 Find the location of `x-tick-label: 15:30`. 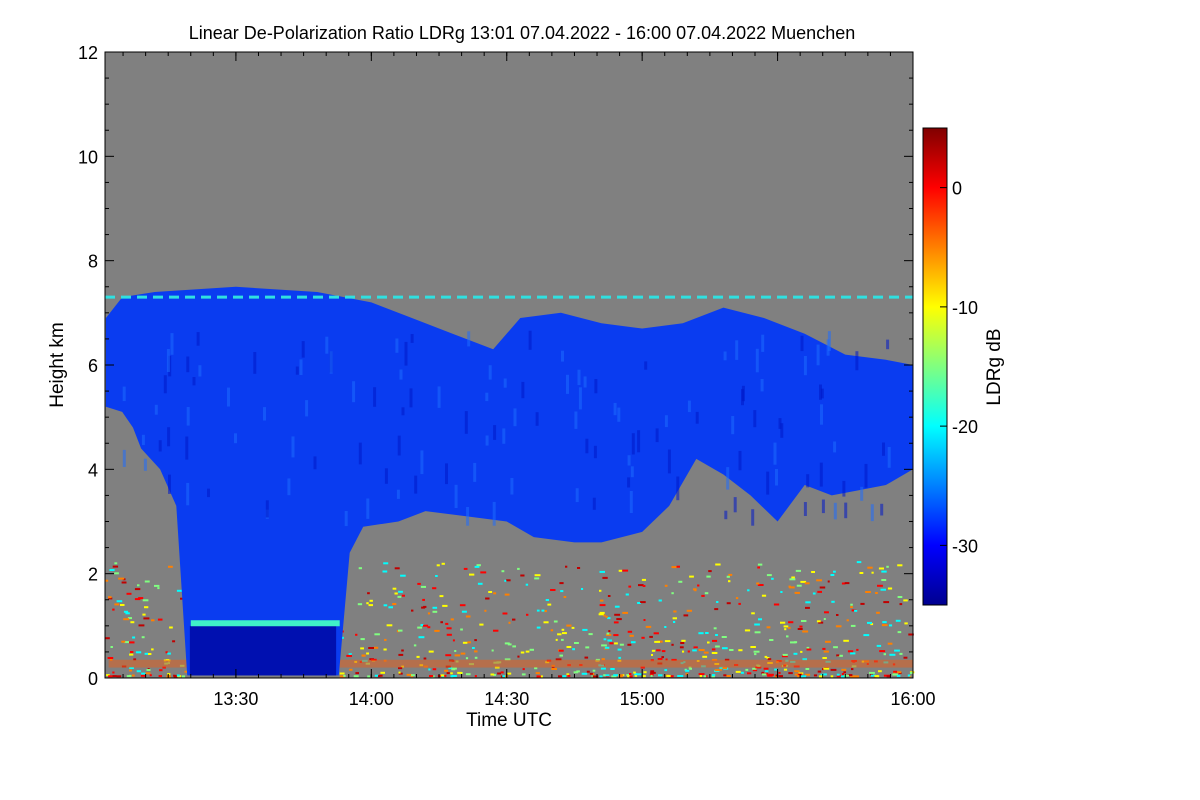

x-tick-label: 15:30 is located at coordinates (777, 699).